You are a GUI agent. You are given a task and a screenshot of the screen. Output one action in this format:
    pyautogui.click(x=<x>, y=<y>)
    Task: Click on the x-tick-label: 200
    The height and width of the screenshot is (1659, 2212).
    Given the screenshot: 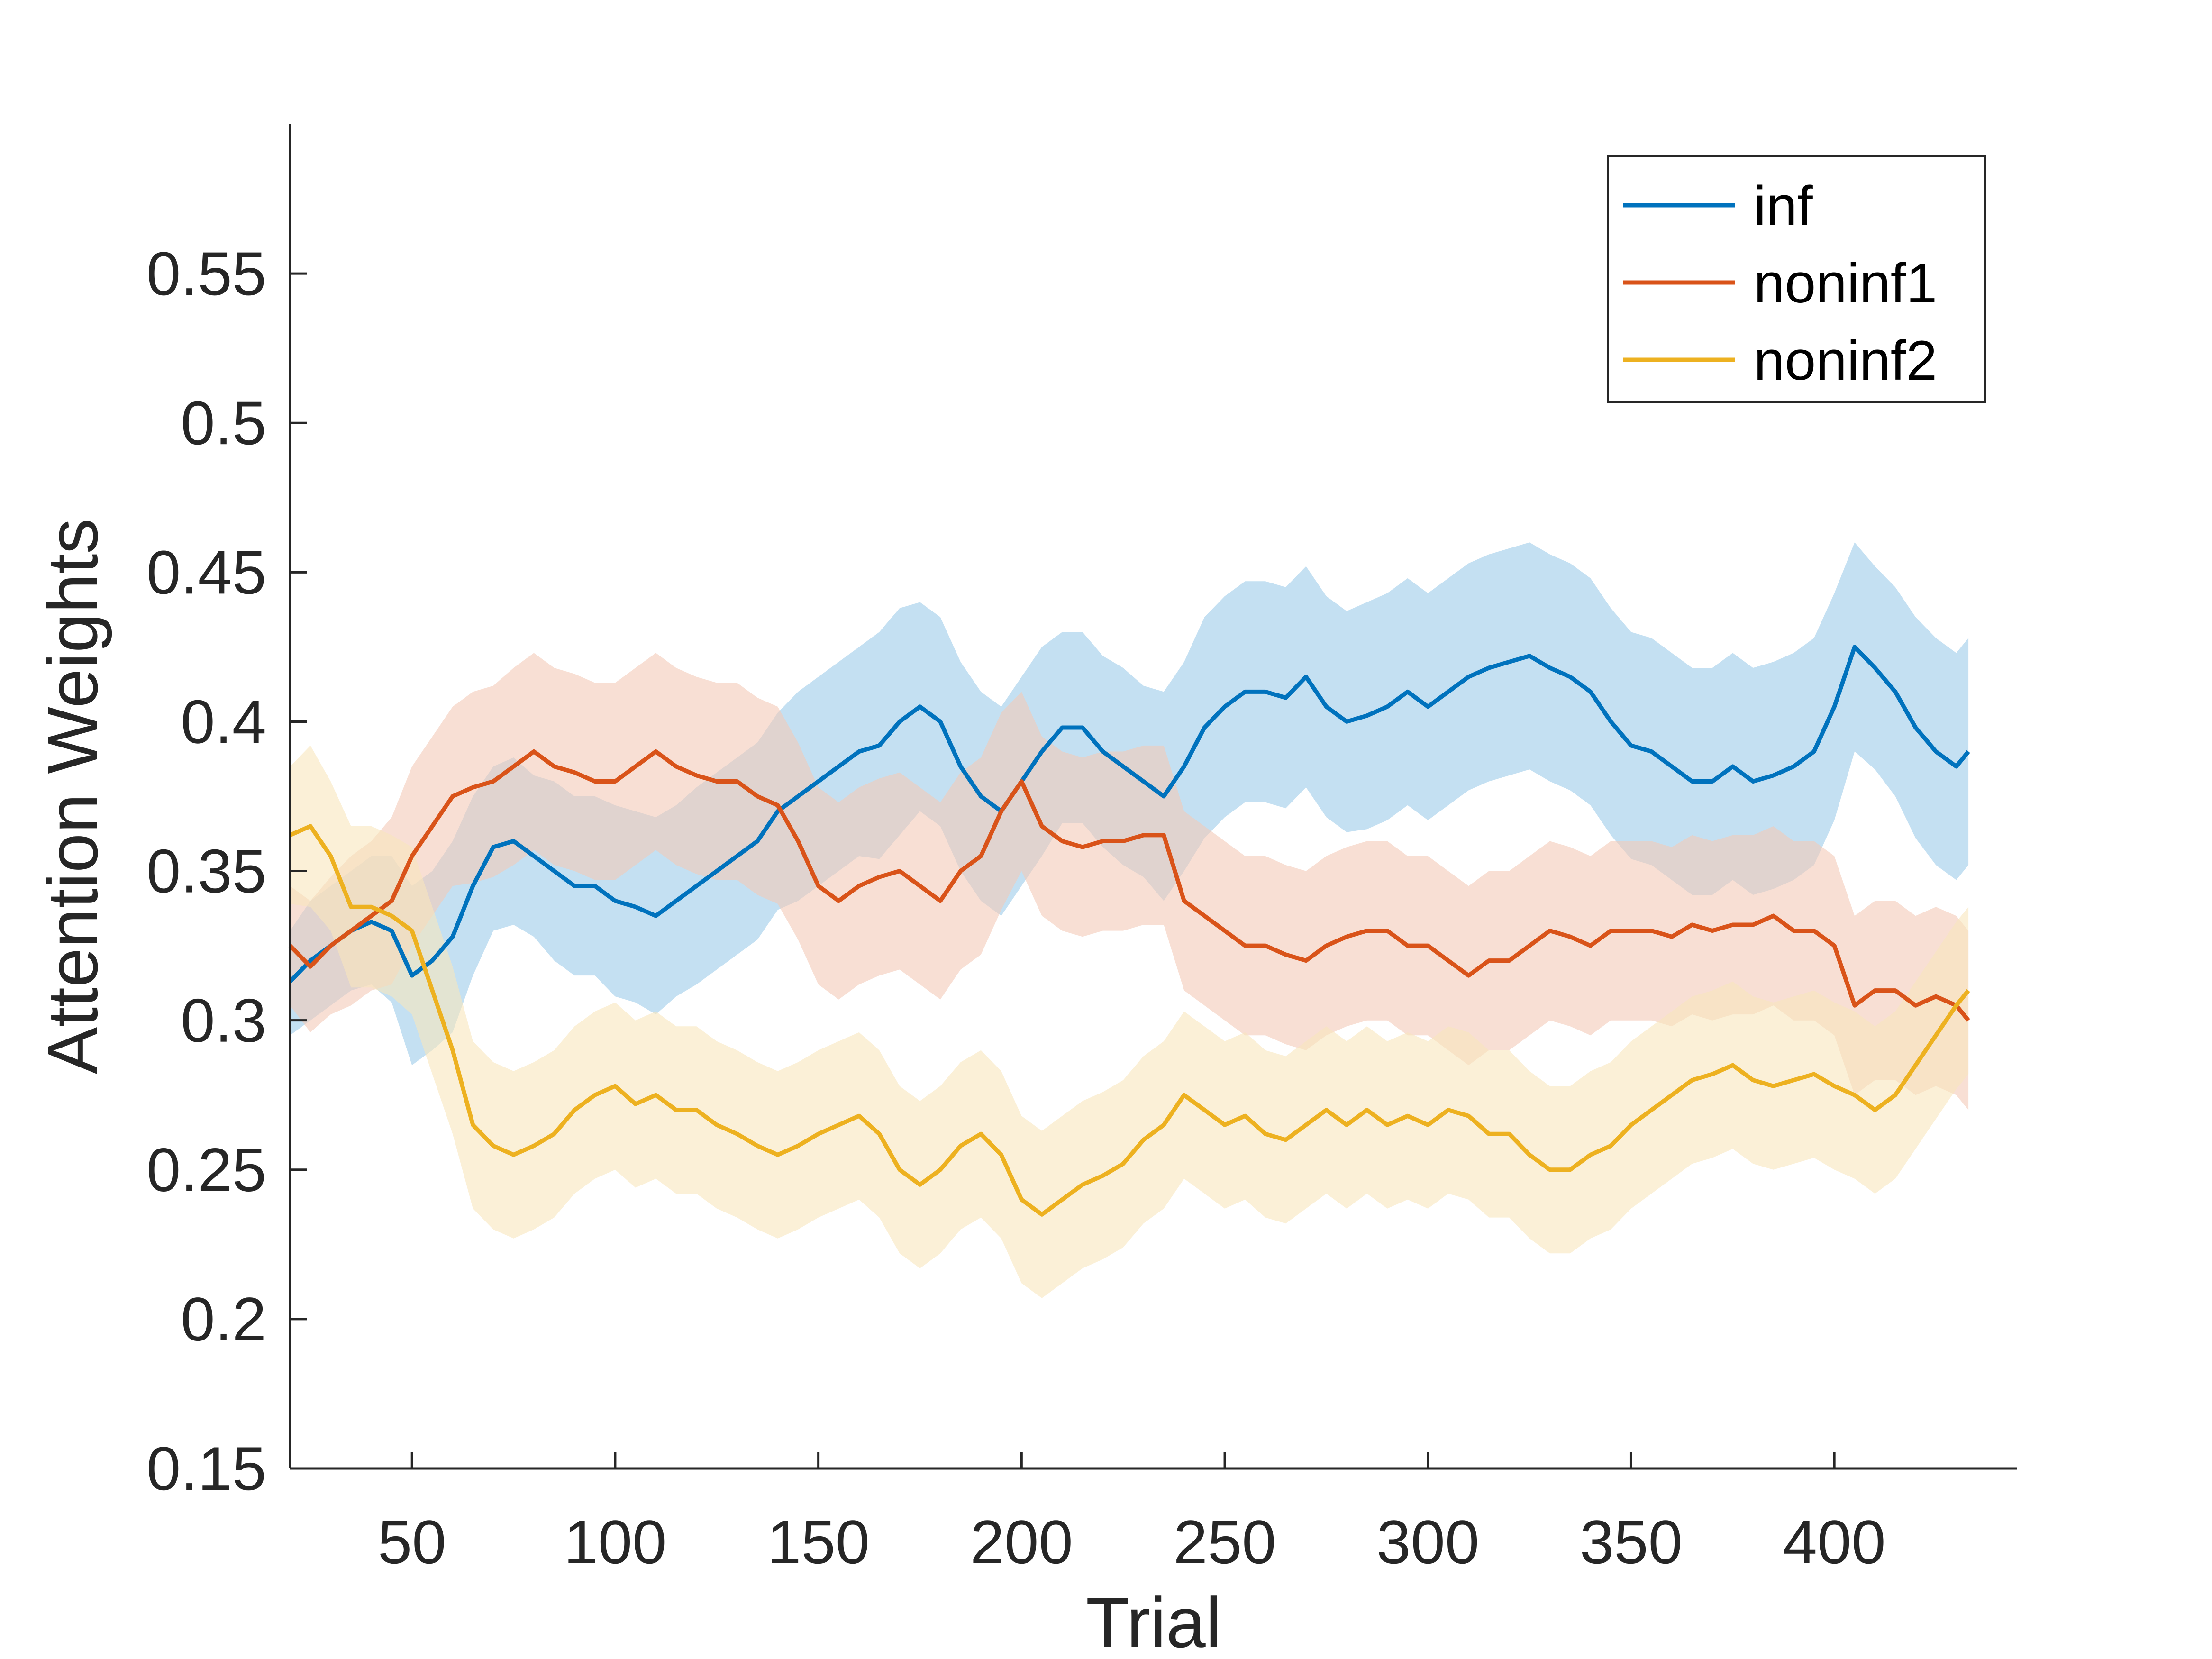 What is the action you would take?
    pyautogui.click(x=1021, y=1542)
    